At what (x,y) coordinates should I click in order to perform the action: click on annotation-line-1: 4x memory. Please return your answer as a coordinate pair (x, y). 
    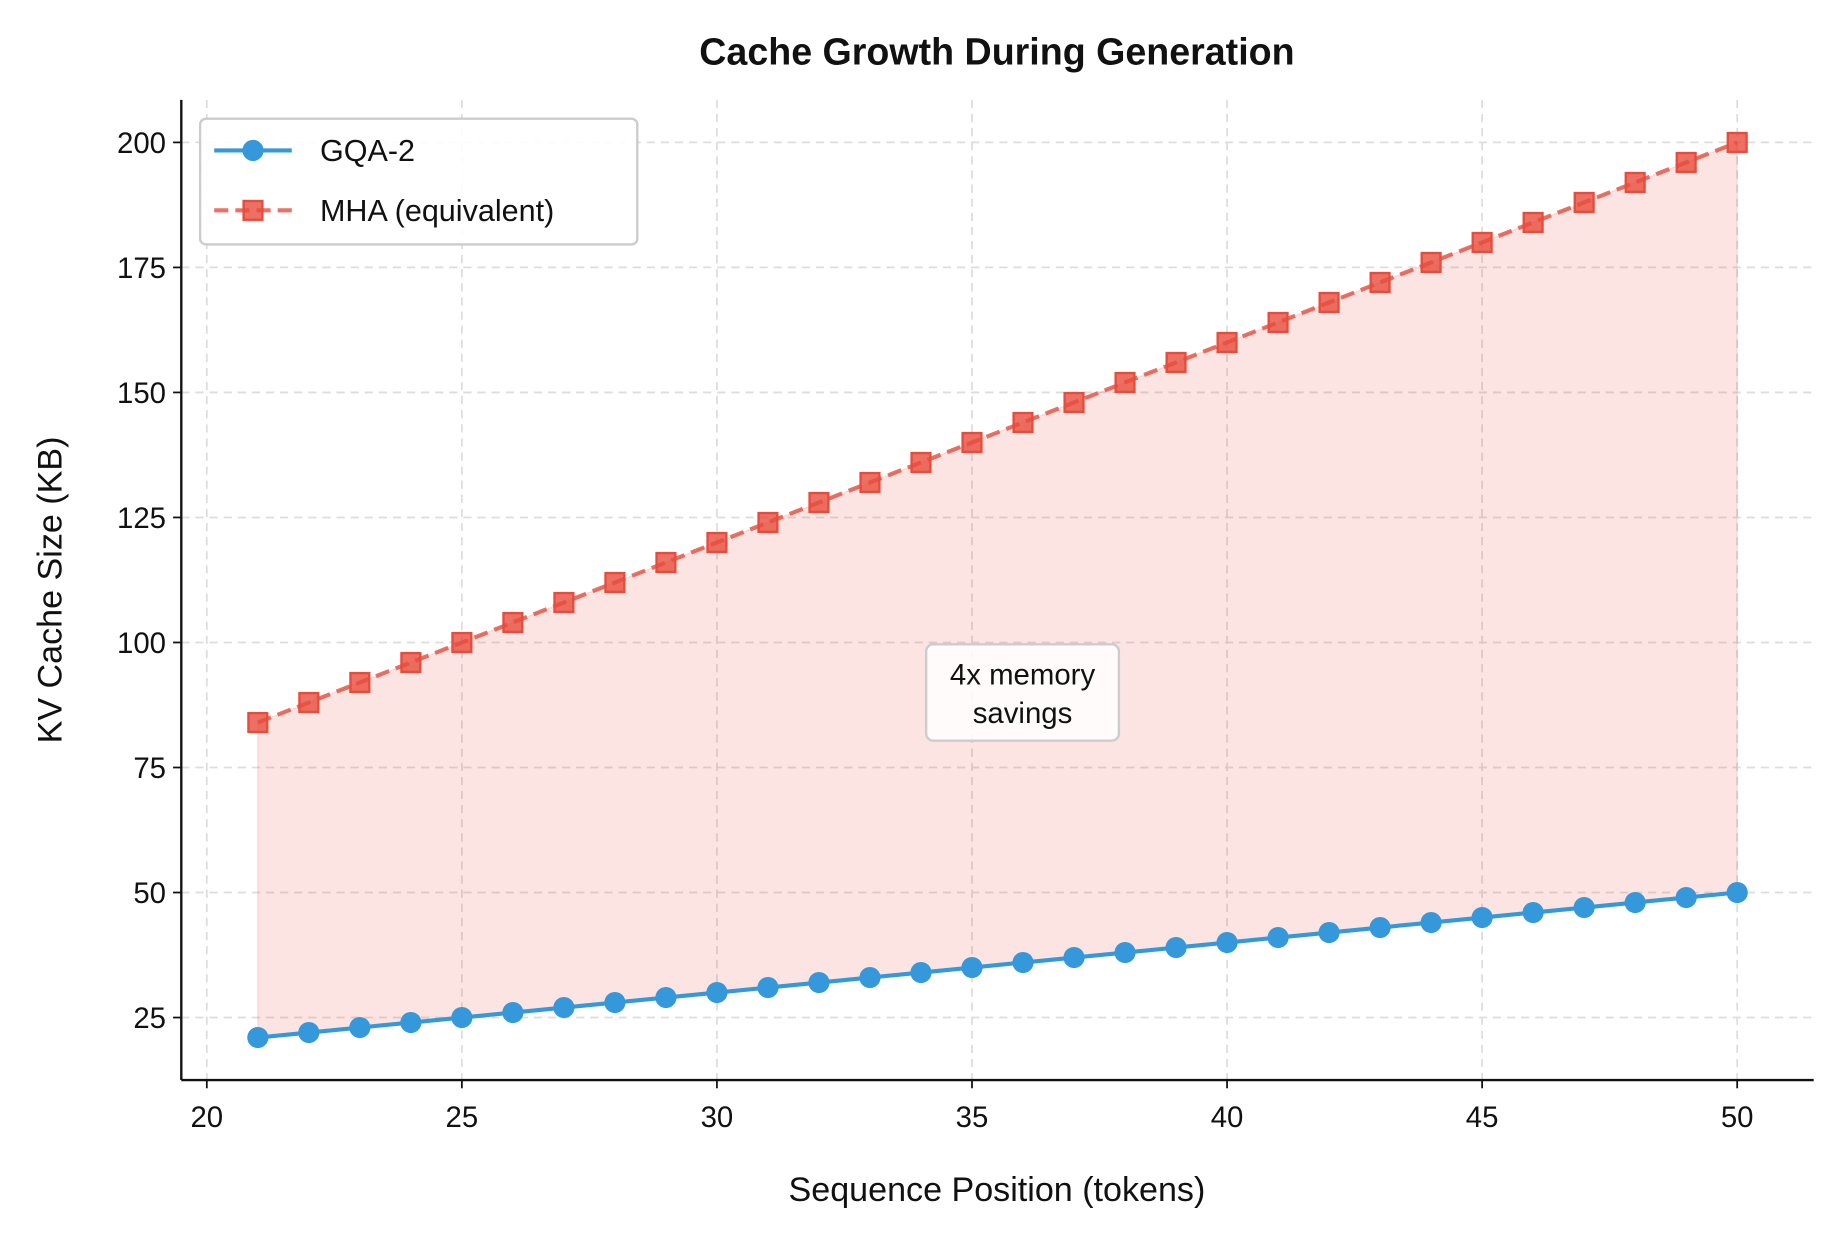
    Looking at the image, I should click on (1023, 674).